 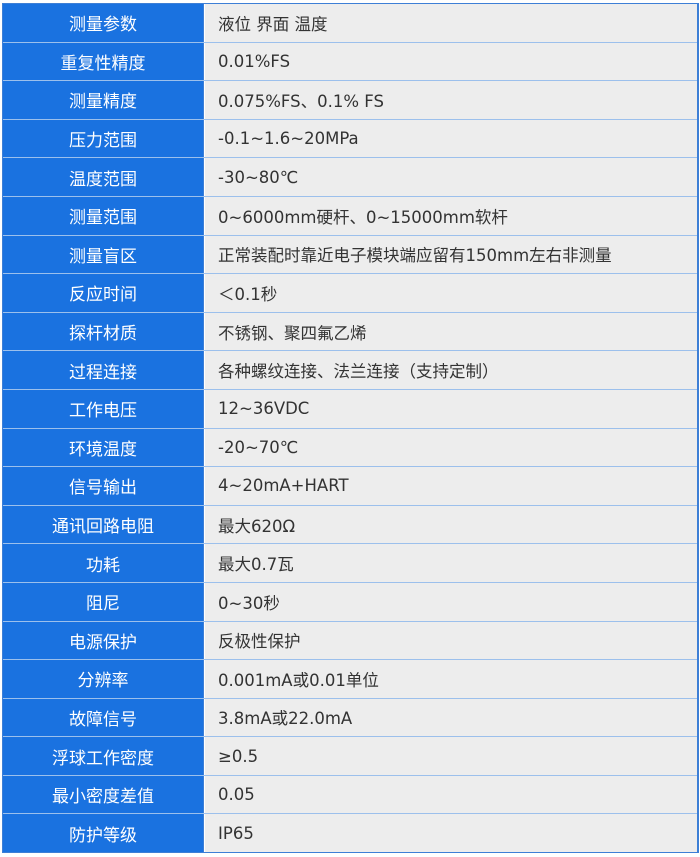 What do you see at coordinates (103, 601) in the screenshot?
I see `param-name: 阻尼` at bounding box center [103, 601].